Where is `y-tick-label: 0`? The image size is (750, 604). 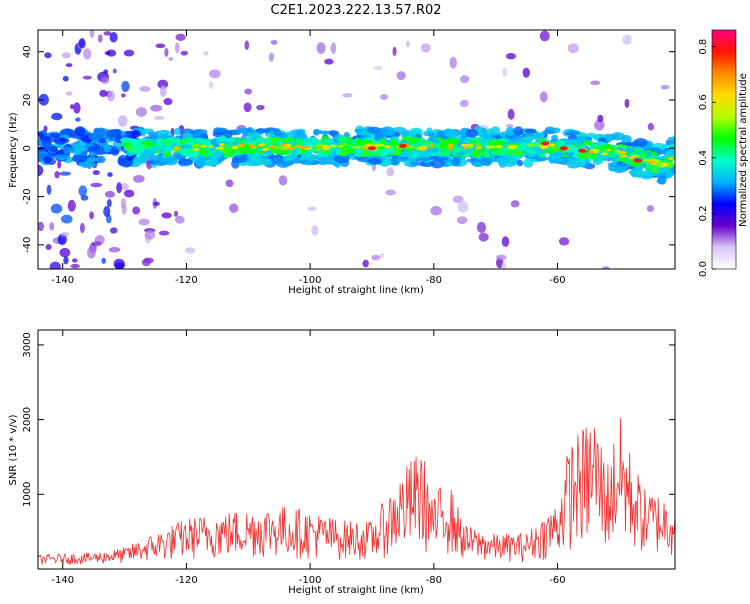
y-tick-label: 0 is located at coordinates (27, 148).